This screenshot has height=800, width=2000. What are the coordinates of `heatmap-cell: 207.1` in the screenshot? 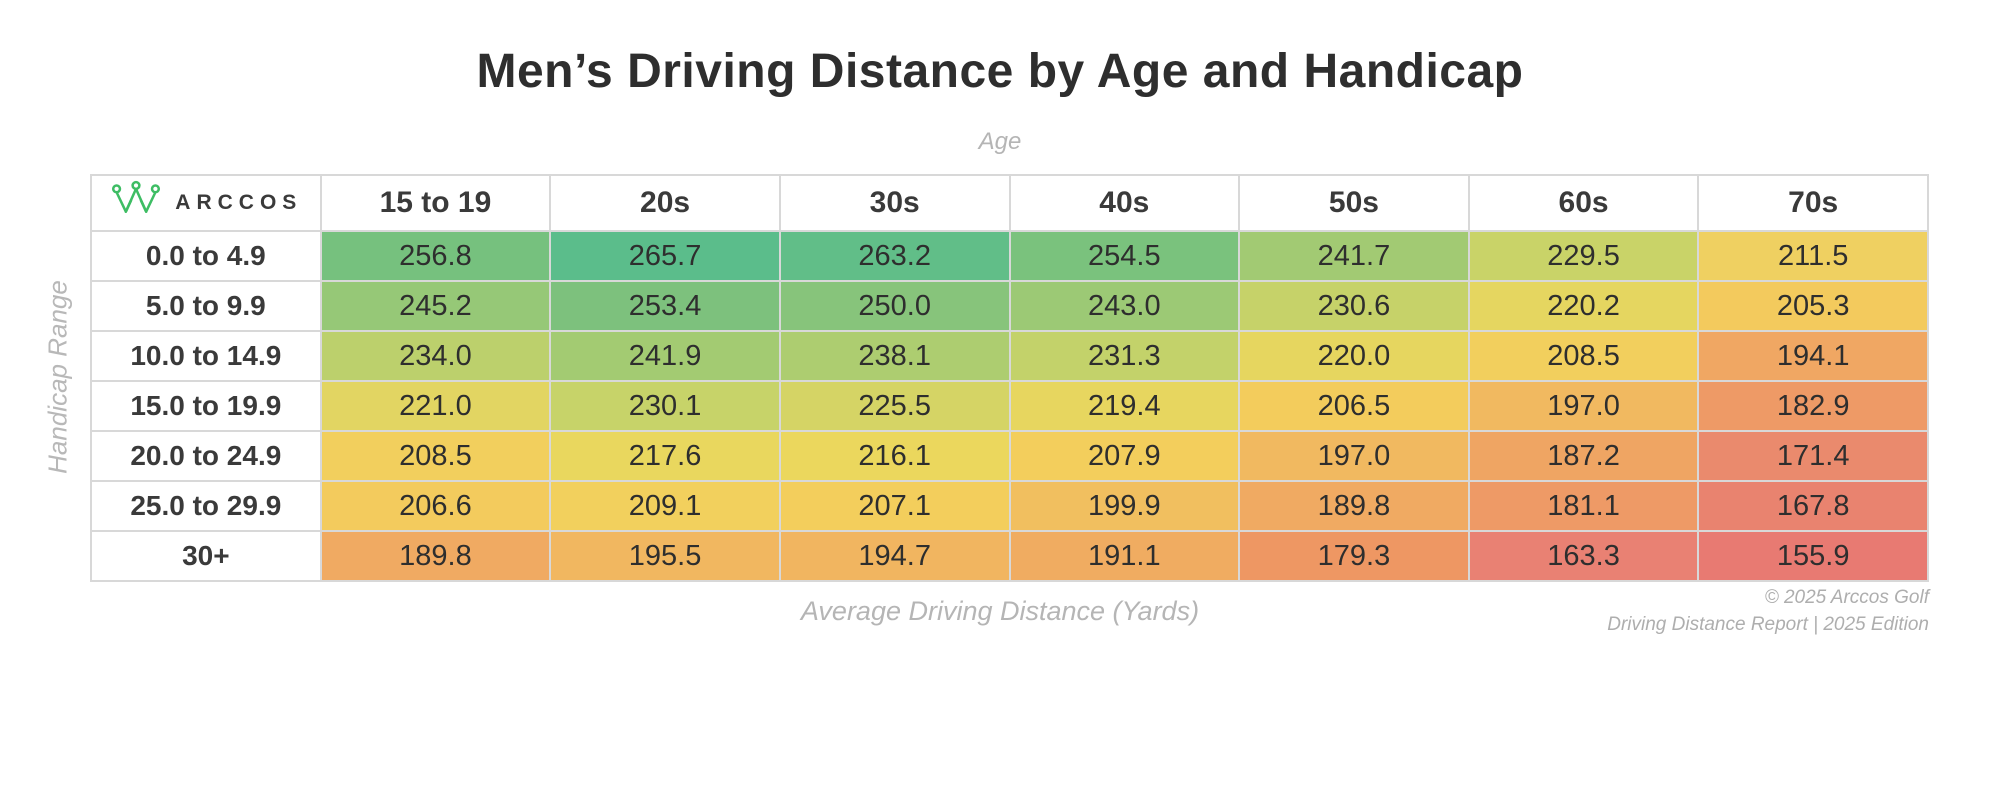 It's located at (894, 506).